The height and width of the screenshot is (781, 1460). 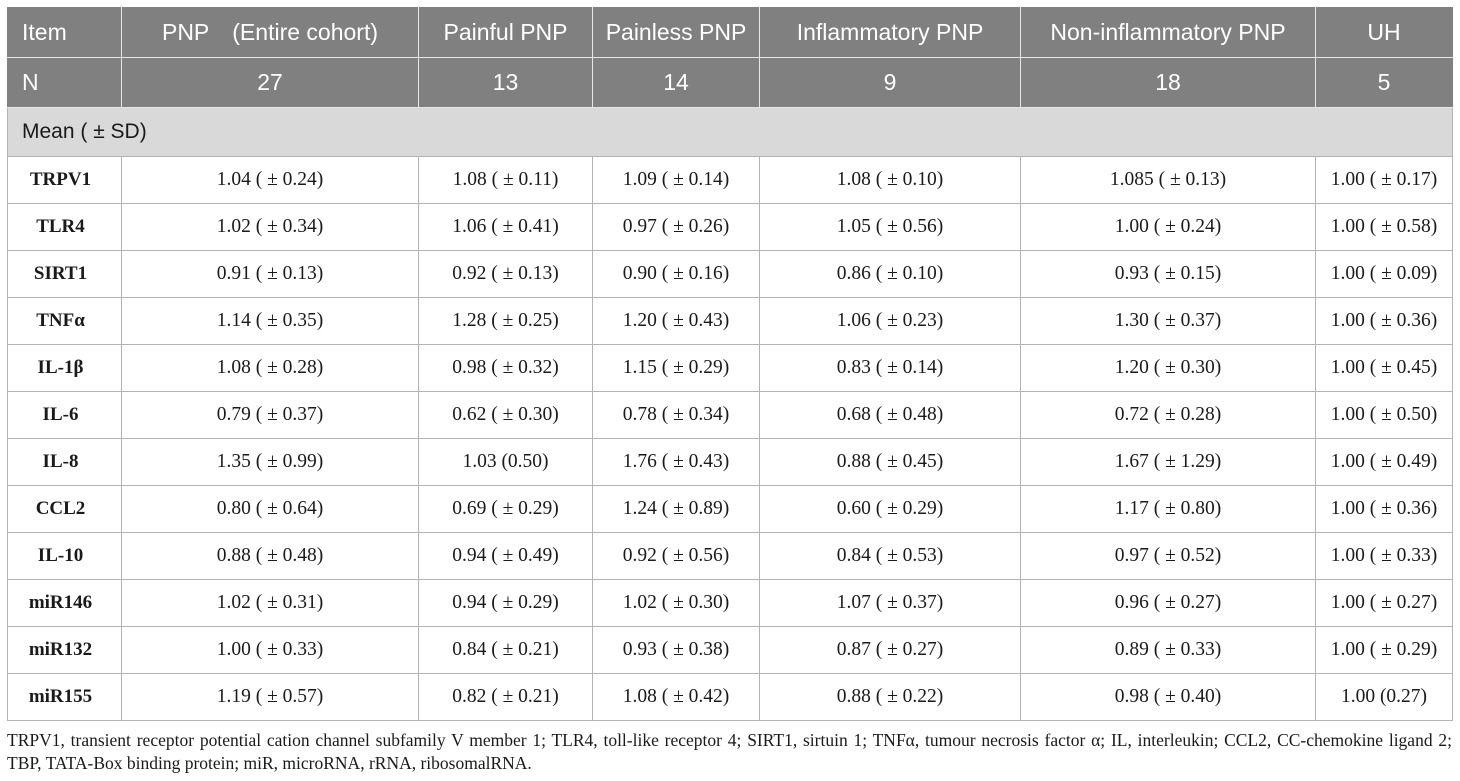 I want to click on column-header-uh: UH, so click(x=1384, y=32).